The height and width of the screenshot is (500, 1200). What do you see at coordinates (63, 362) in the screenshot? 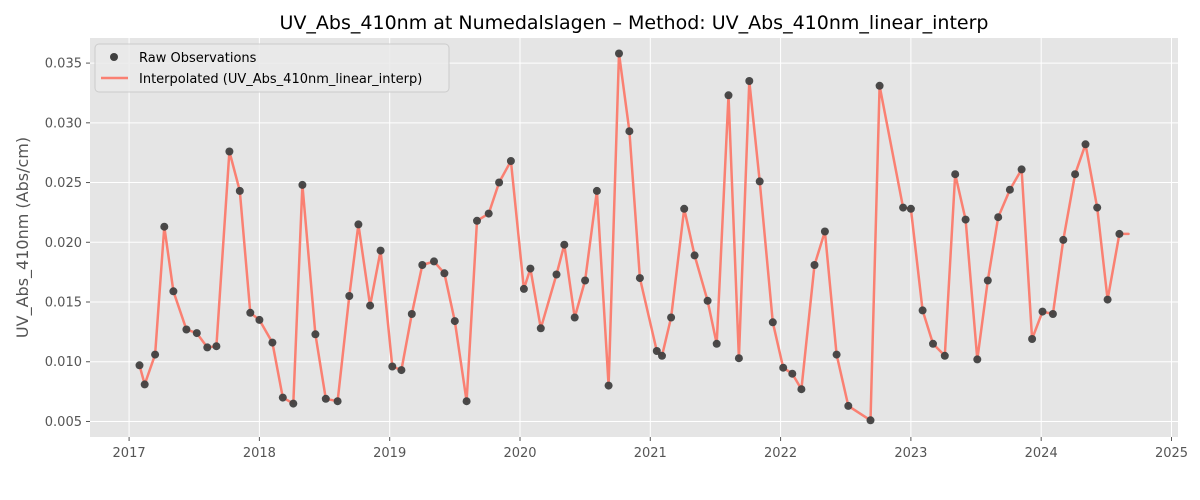
I see `y-tick-label: 0.010` at bounding box center [63, 362].